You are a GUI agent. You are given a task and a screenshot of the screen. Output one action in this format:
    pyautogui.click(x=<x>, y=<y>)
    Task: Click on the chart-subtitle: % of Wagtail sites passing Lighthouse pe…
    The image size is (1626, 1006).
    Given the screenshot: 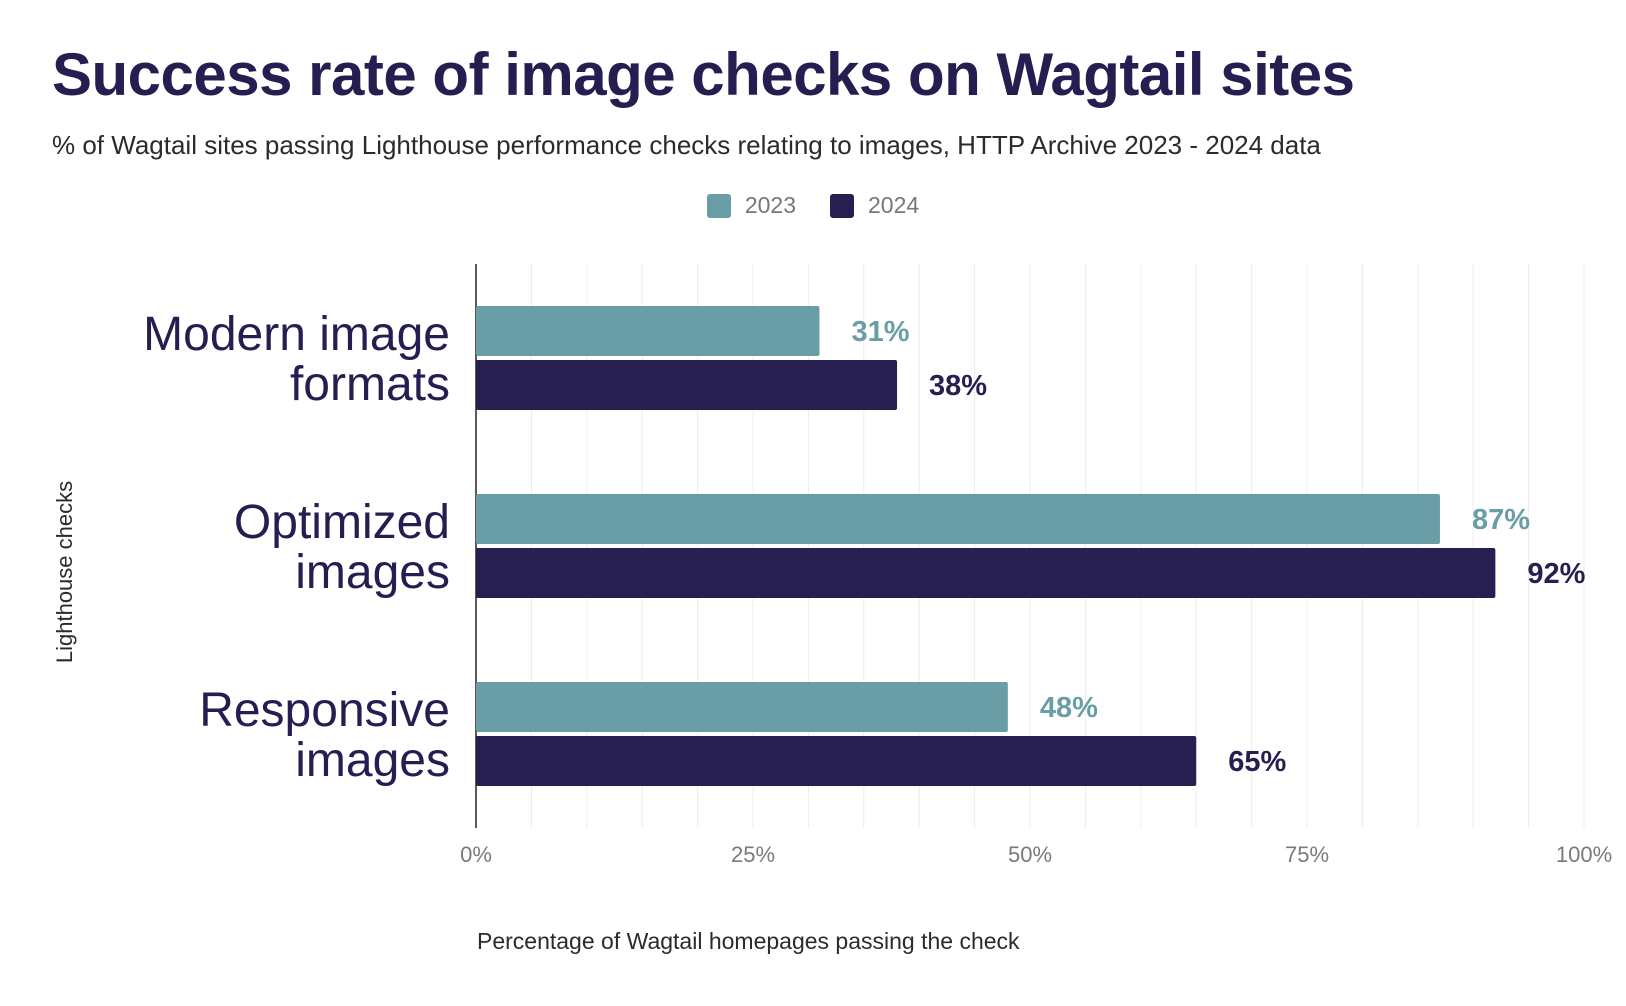 What is the action you would take?
    pyautogui.click(x=686, y=145)
    